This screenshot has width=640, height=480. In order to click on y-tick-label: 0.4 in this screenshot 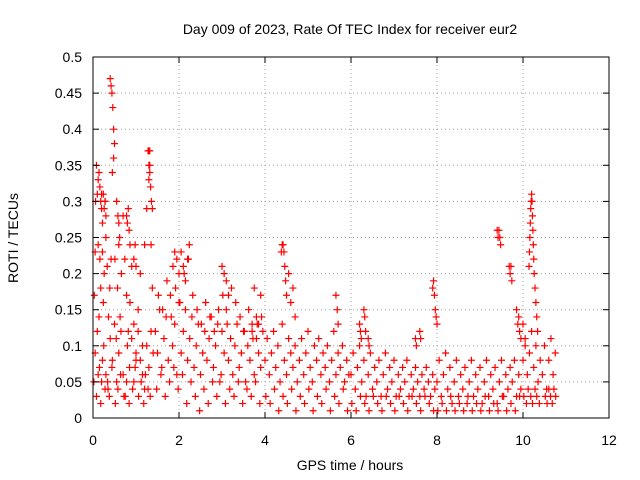, I will do `click(73, 129)`.